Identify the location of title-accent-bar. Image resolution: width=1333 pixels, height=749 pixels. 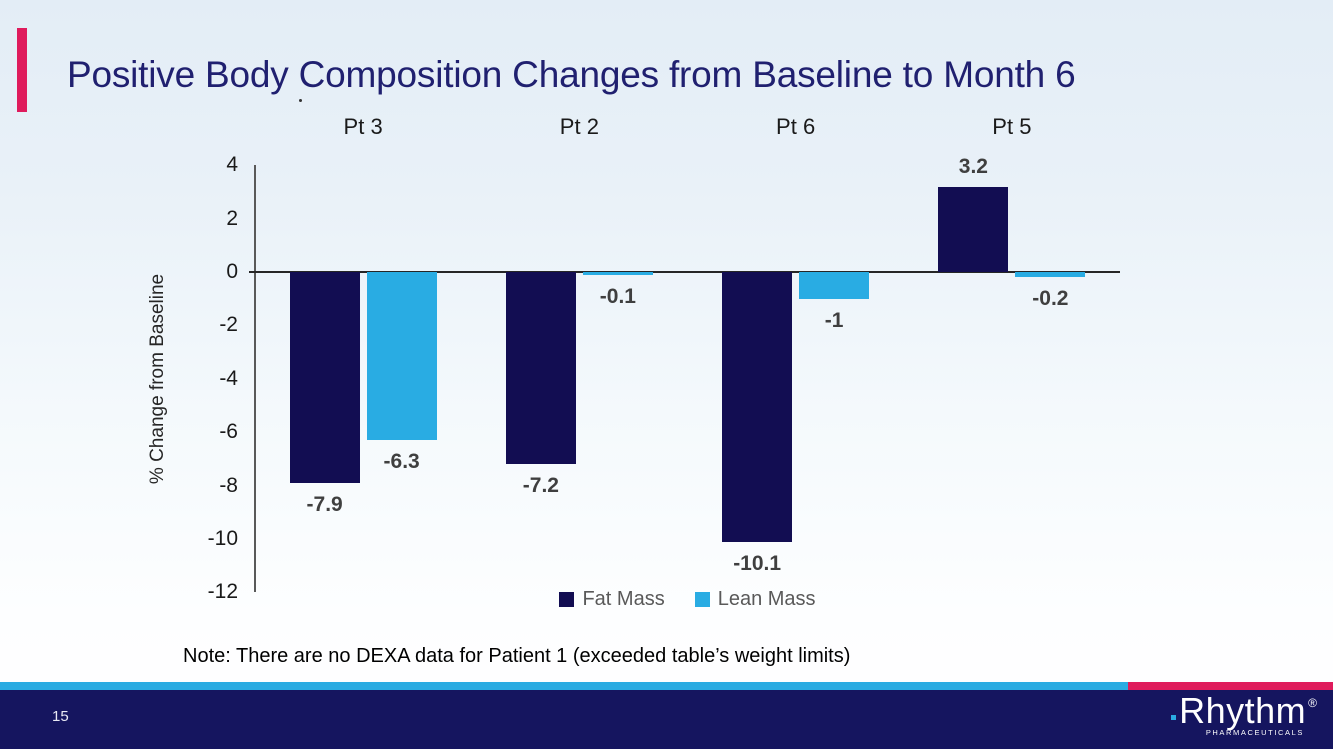
(22, 70).